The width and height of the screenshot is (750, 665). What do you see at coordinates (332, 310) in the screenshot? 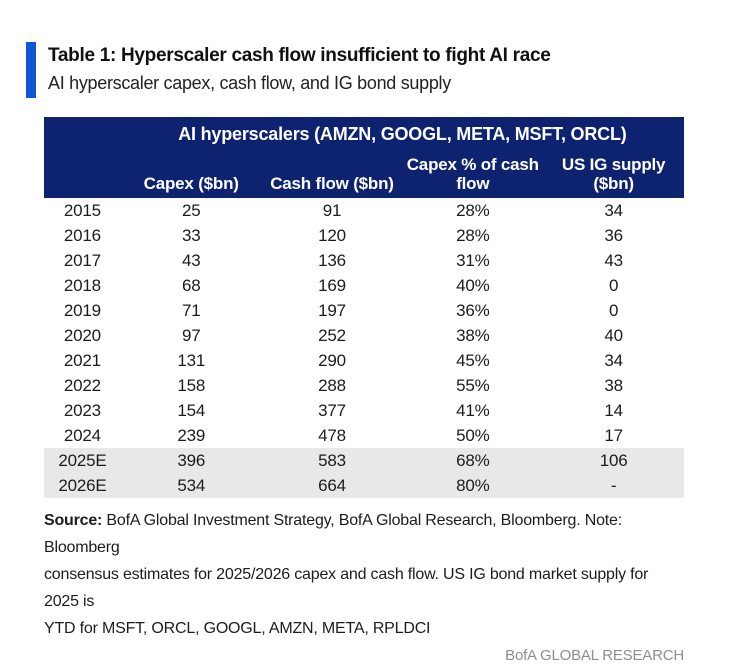
I see `cell-cash_flow: 197` at bounding box center [332, 310].